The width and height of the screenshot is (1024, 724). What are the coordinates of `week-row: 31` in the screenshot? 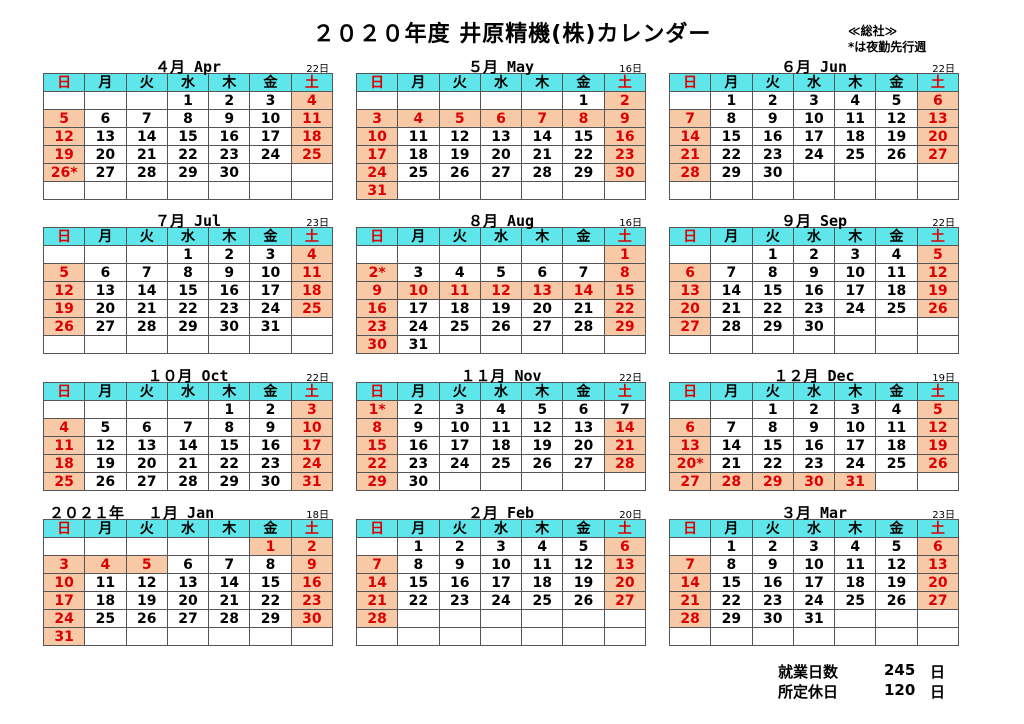 It's located at (501, 190).